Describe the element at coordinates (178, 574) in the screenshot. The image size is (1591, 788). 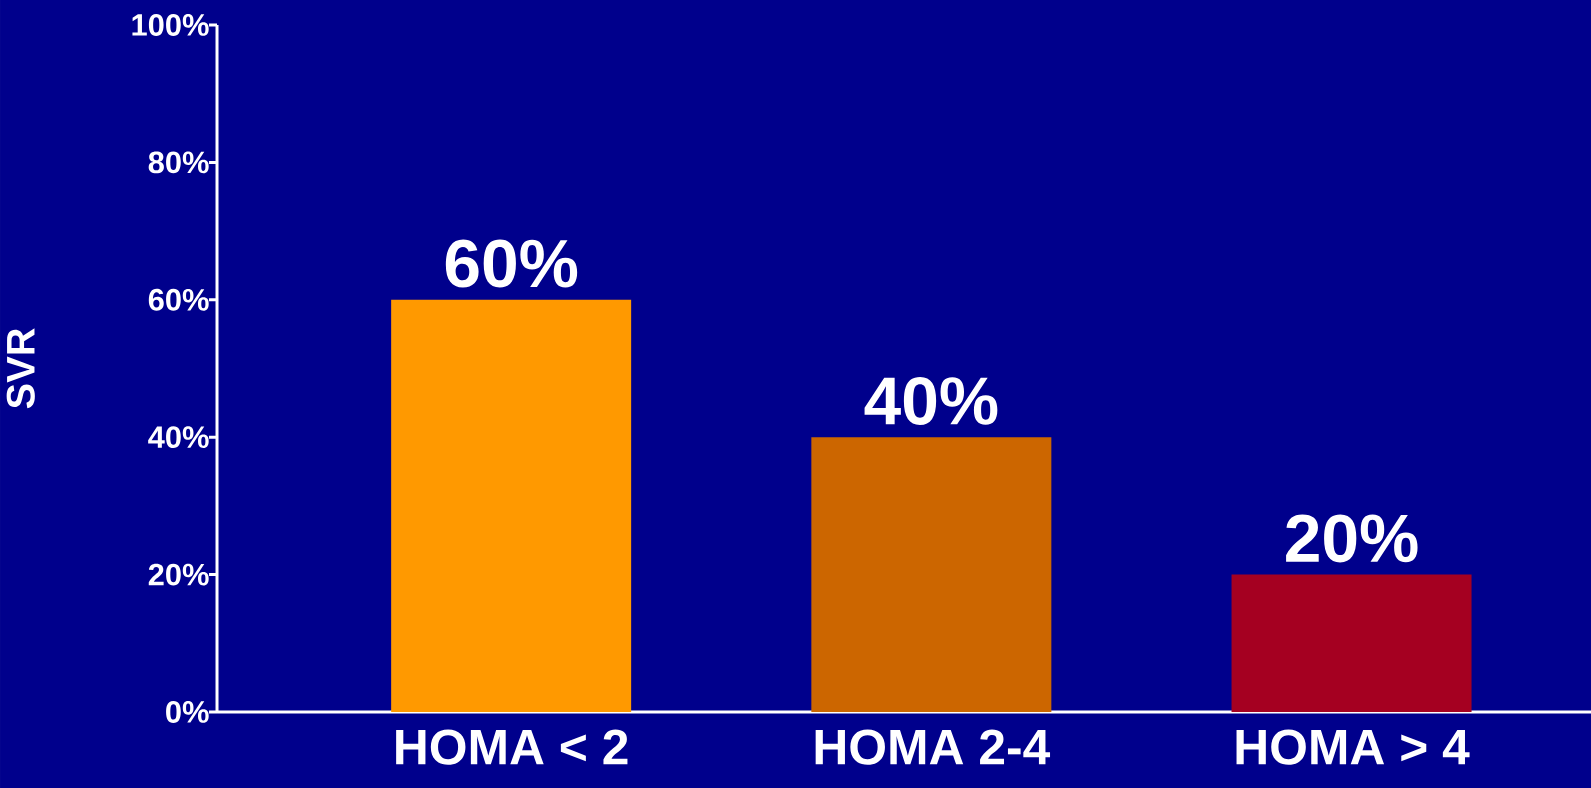
I see `y-tick-label: 20%` at that location.